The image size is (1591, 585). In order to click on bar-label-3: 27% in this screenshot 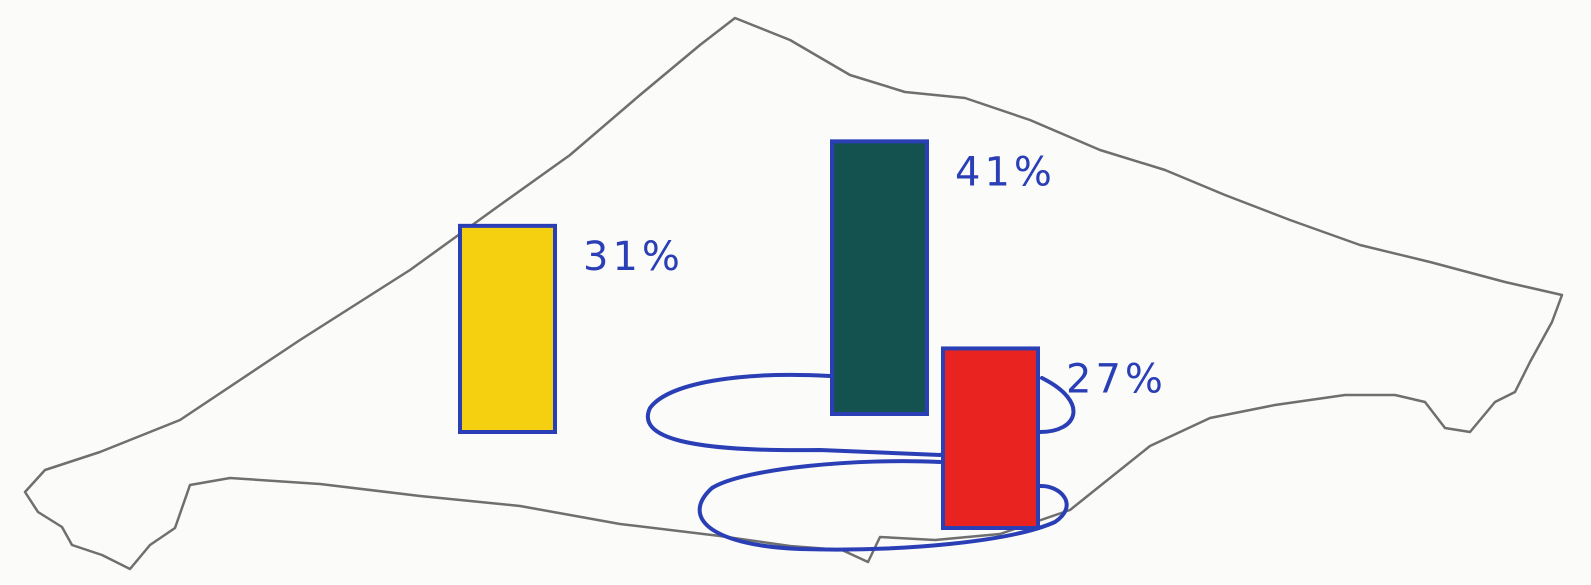, I will do `click(1116, 379)`.